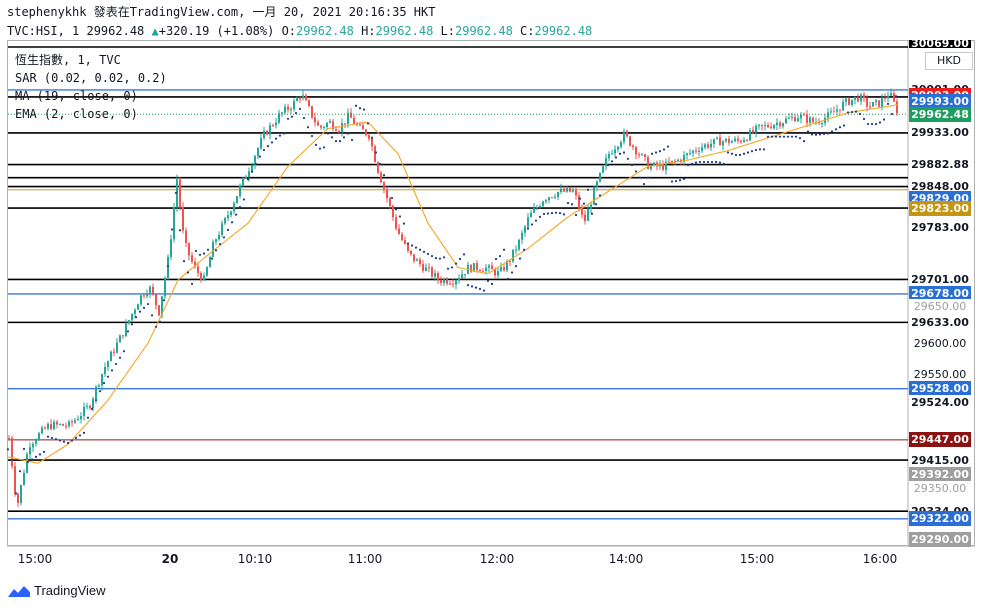 The height and width of the screenshot is (610, 982). I want to click on currency-button: HKD, so click(949, 61).